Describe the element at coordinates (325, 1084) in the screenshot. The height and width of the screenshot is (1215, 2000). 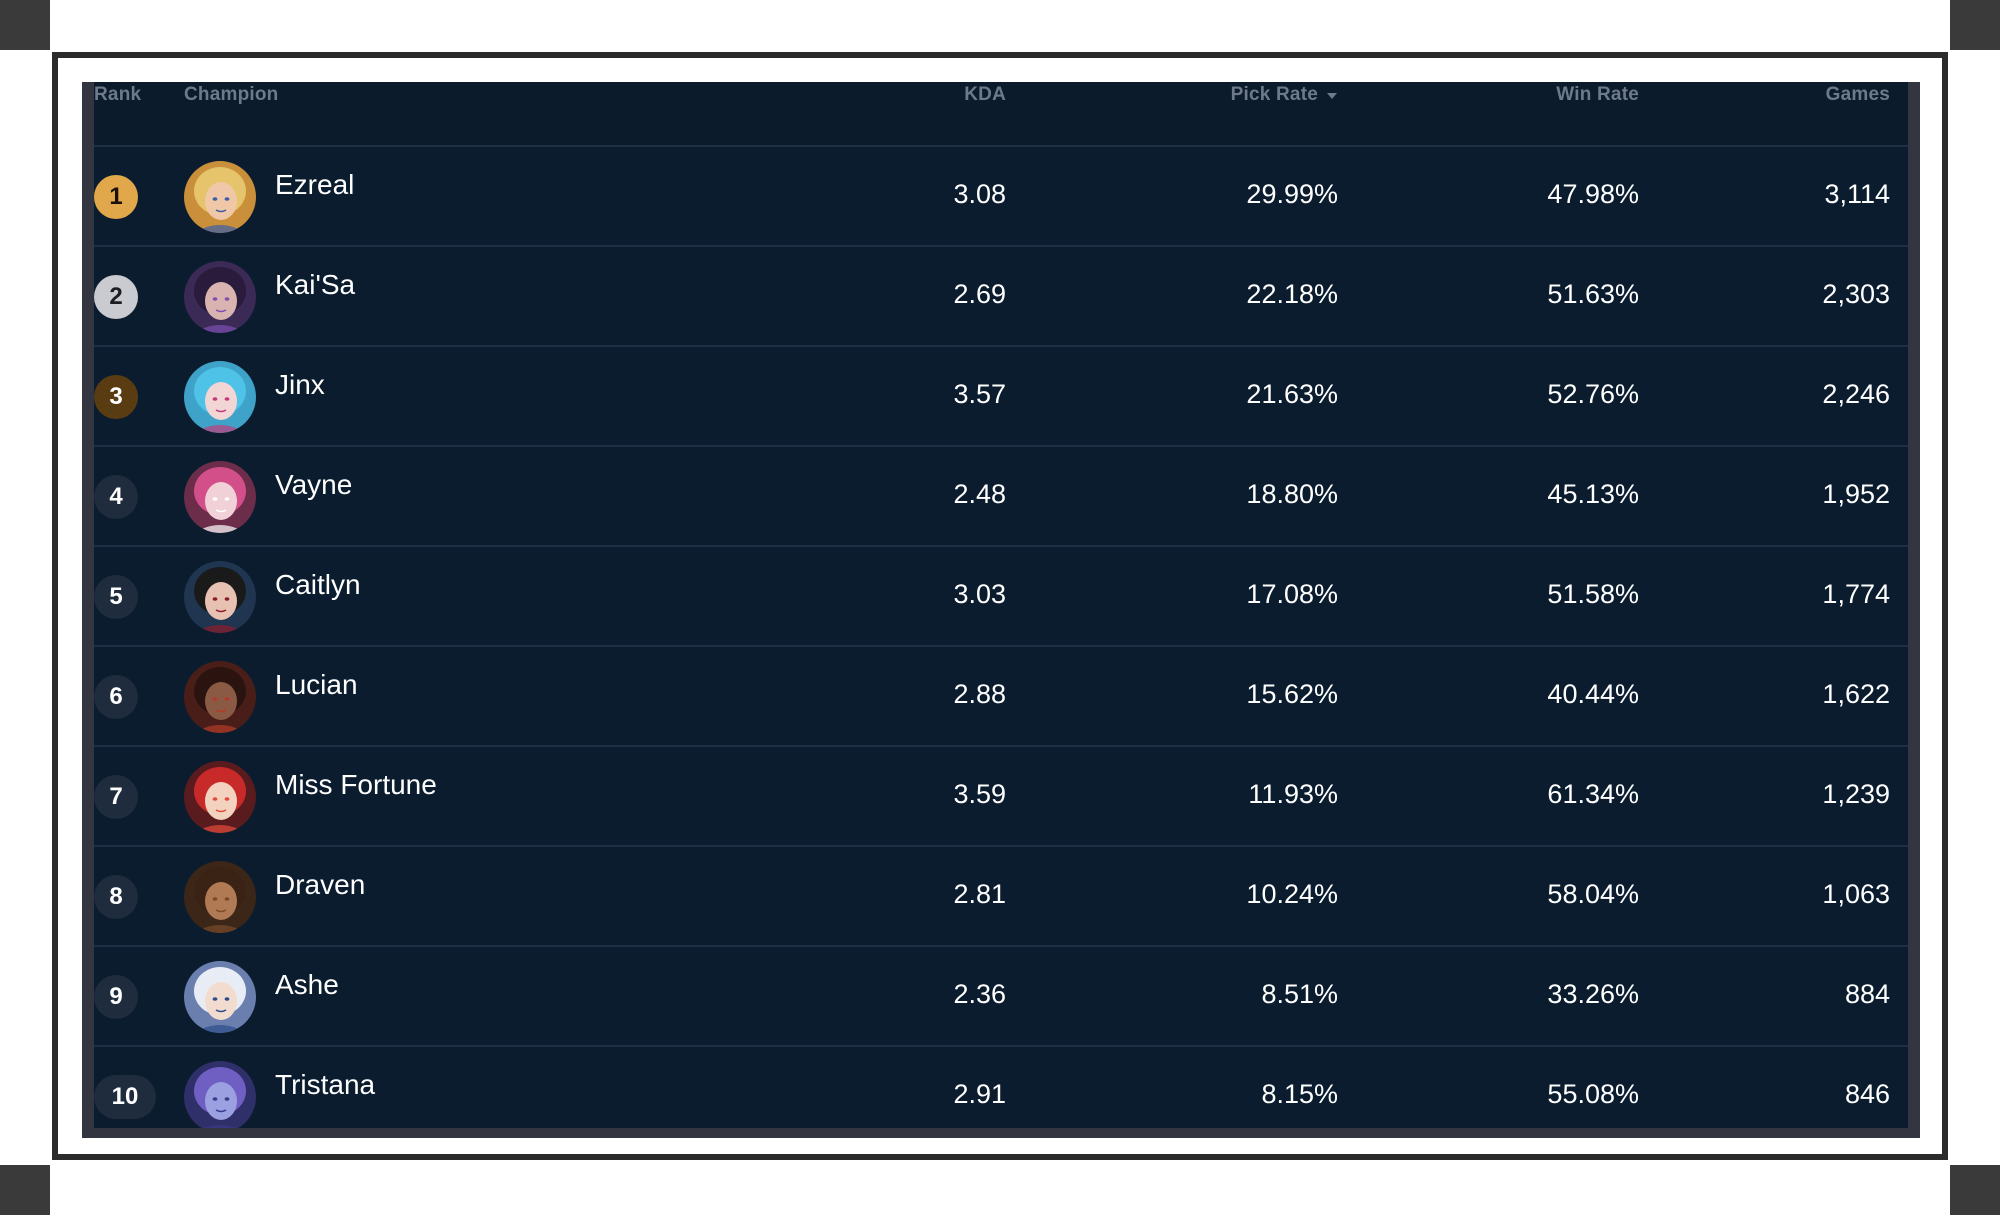
I see `champion-name: Tristana` at that location.